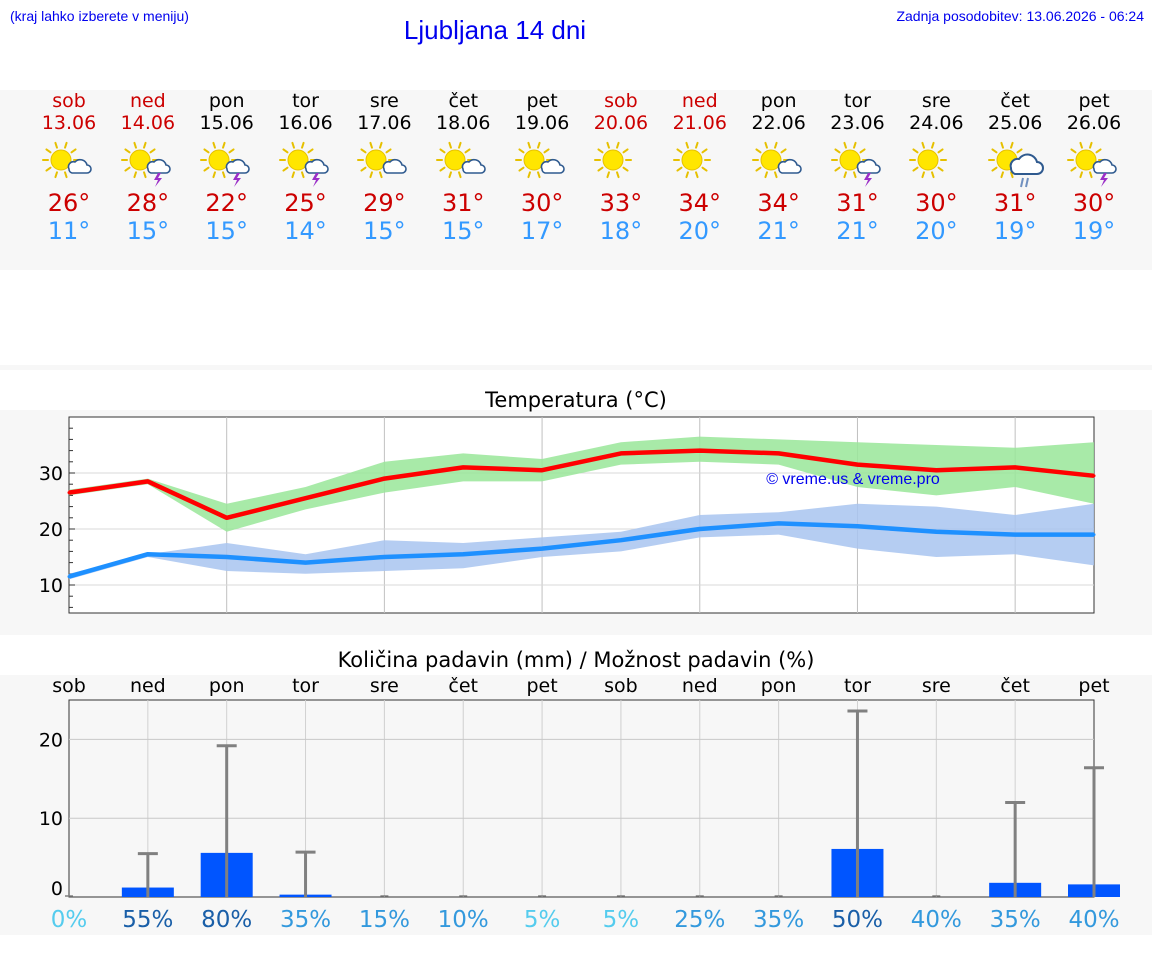 The height and width of the screenshot is (975, 1152). I want to click on day-date: 21.06, so click(699, 123).